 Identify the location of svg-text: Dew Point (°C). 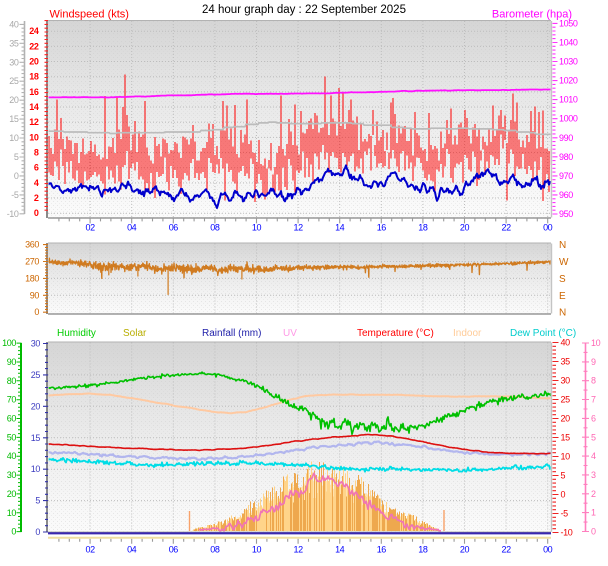
(543, 333).